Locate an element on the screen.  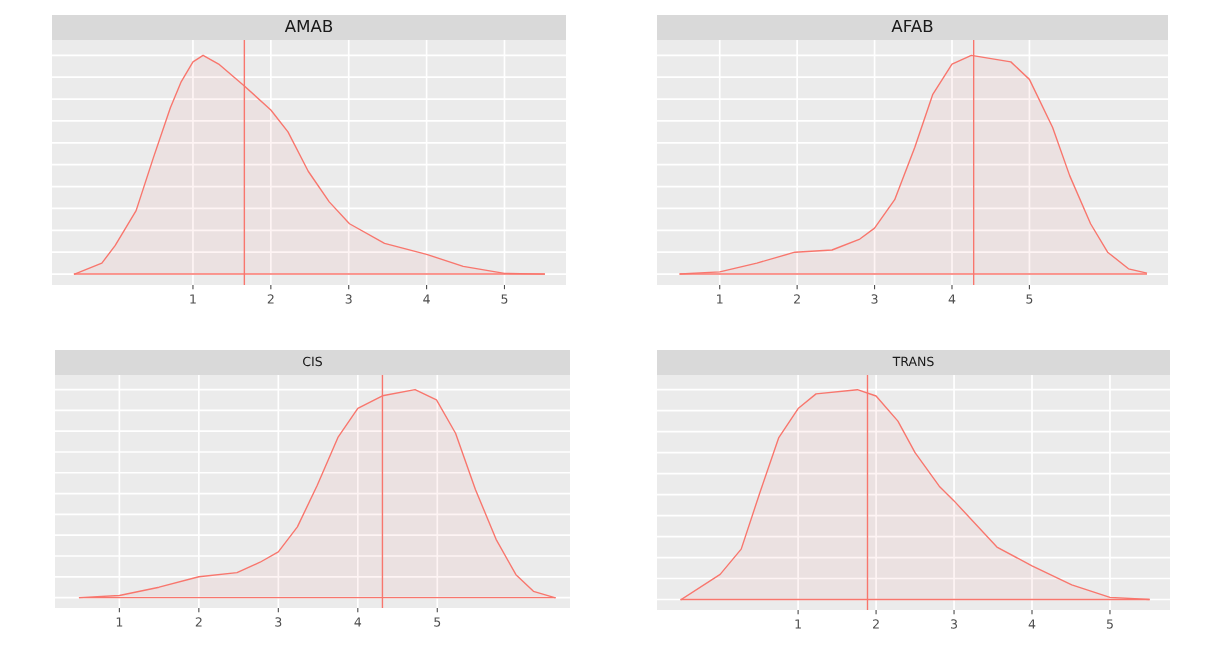
chart-title: AFAB is located at coordinates (912, 26).